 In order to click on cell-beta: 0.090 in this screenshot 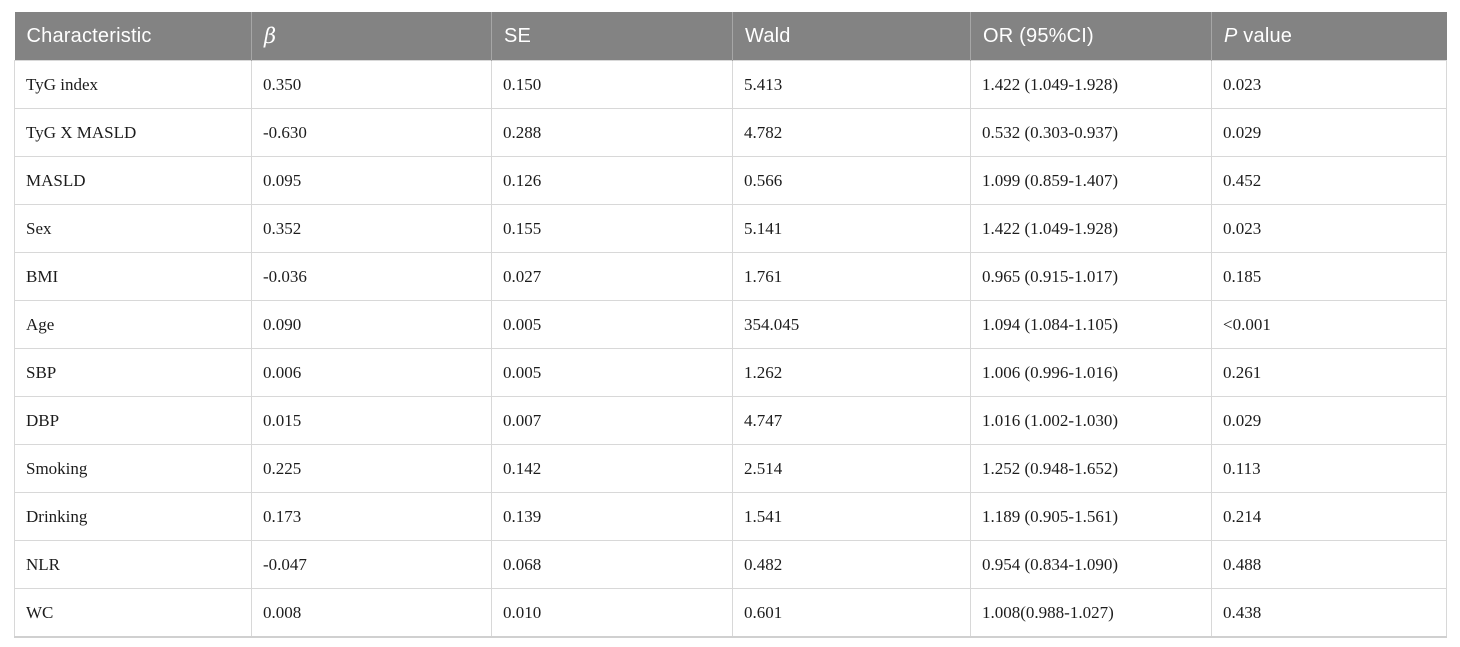, I will do `click(371, 324)`.